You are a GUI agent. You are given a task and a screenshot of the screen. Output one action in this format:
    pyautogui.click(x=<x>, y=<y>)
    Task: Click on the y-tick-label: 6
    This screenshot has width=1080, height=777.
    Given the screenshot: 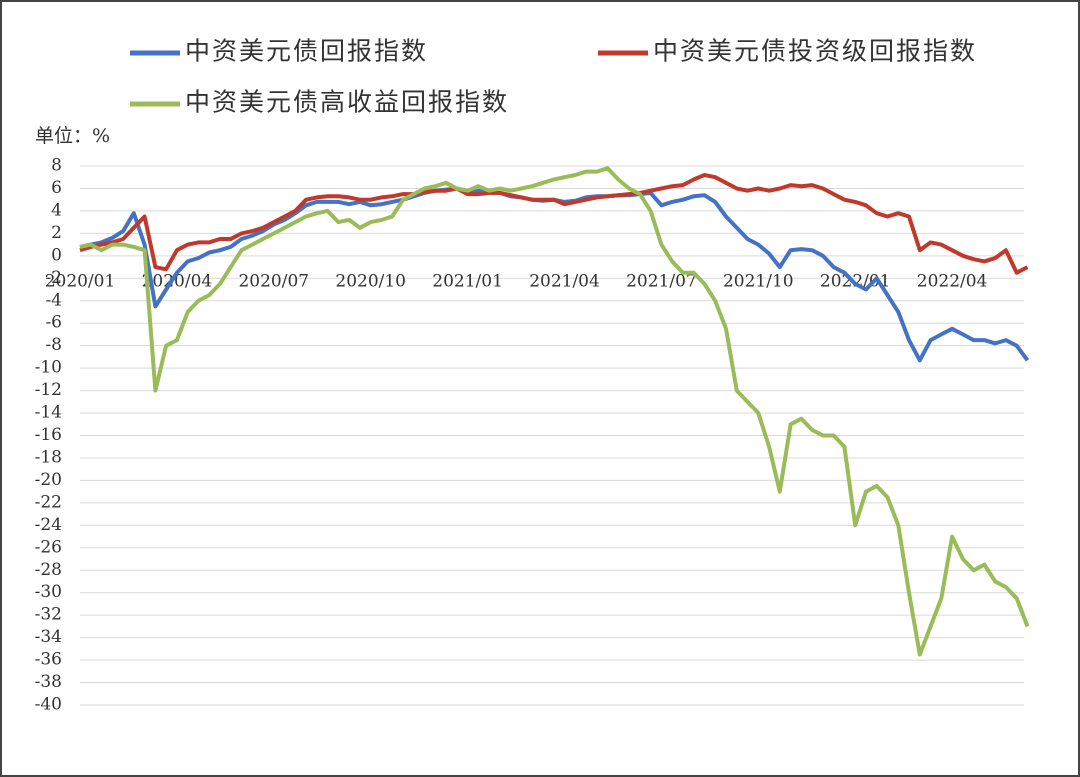 What is the action you would take?
    pyautogui.click(x=56, y=188)
    